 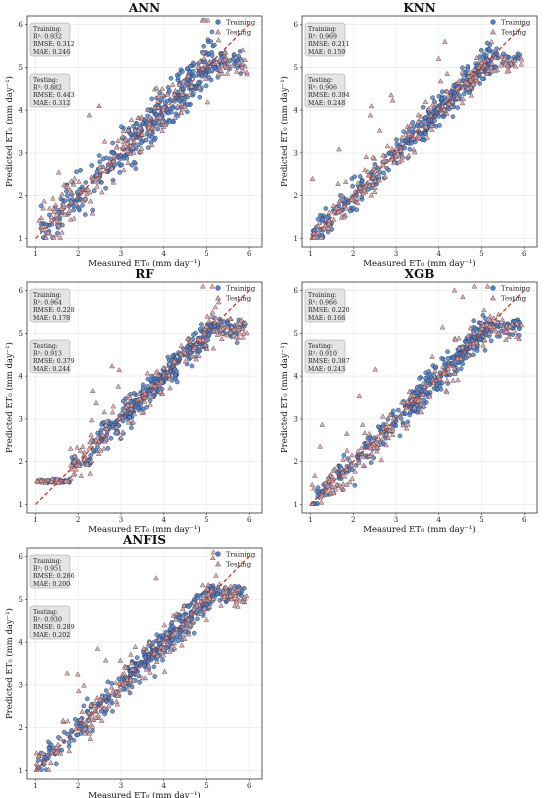 I want to click on gridlines, so click(x=144, y=397).